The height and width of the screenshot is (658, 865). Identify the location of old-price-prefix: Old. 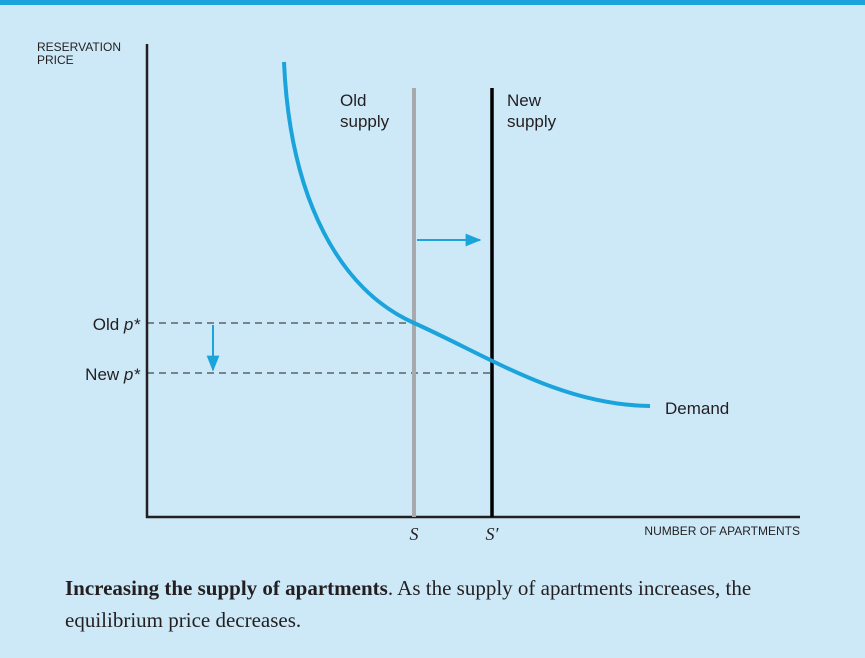
(106, 324).